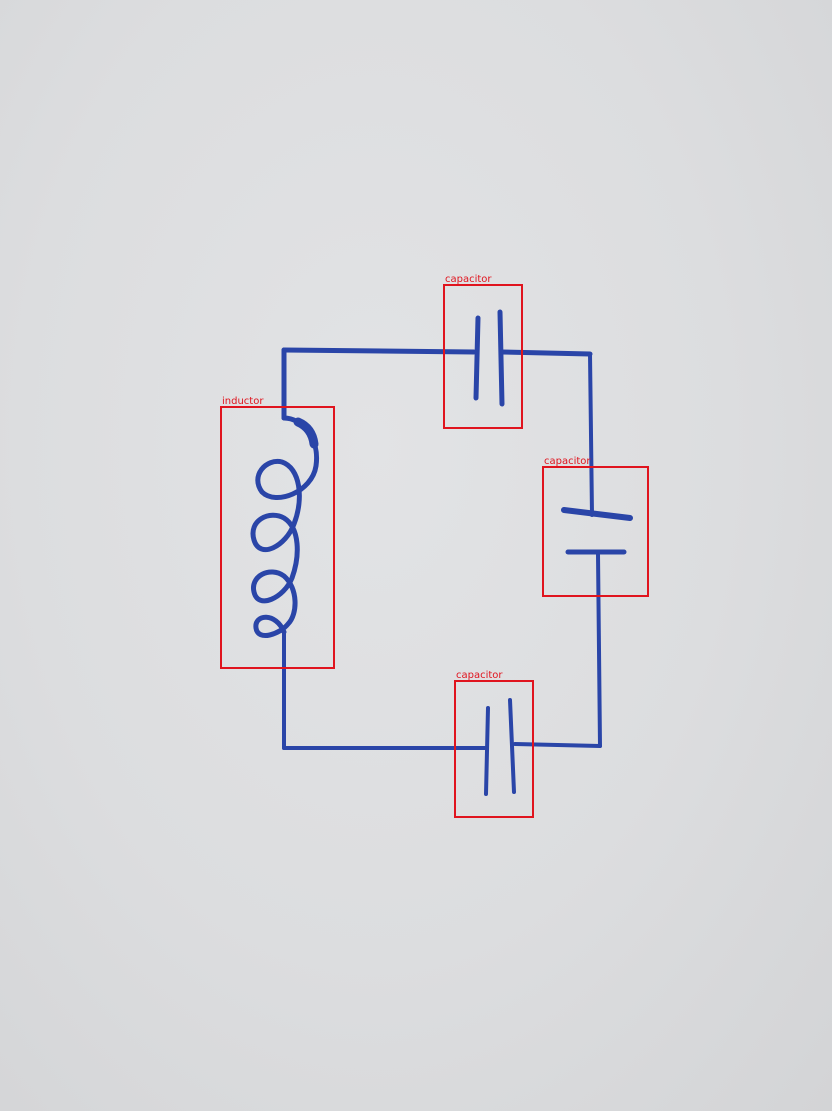 Image resolution: width=832 pixels, height=1111 pixels. Describe the element at coordinates (487, 751) in the screenshot. I see `capacitor-bottom-plate-left` at that location.